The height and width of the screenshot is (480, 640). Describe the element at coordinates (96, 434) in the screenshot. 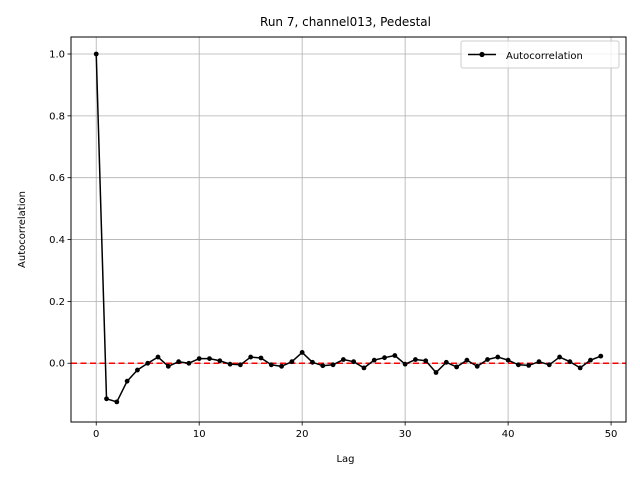

I see `x-tick-label: 0` at that location.